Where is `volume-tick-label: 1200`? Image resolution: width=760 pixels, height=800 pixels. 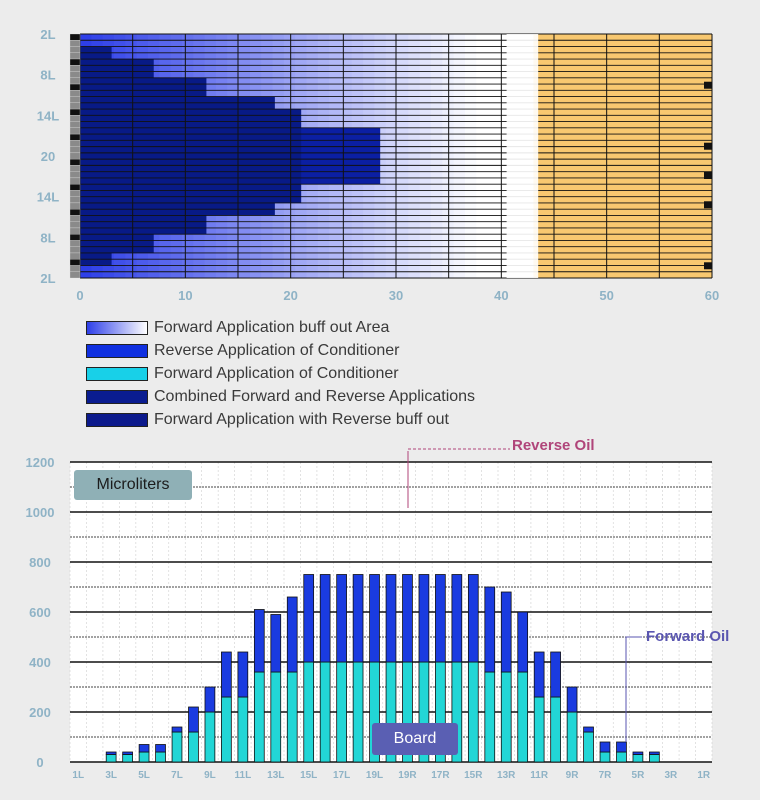
volume-tick-label: 1200 is located at coordinates (40, 462).